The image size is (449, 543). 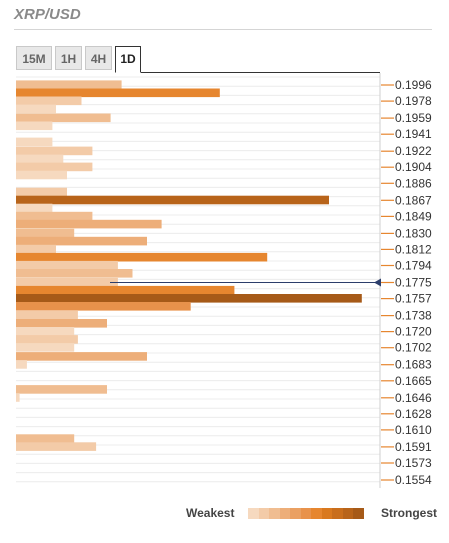 I want to click on price-label: 0.1554, so click(x=413, y=480).